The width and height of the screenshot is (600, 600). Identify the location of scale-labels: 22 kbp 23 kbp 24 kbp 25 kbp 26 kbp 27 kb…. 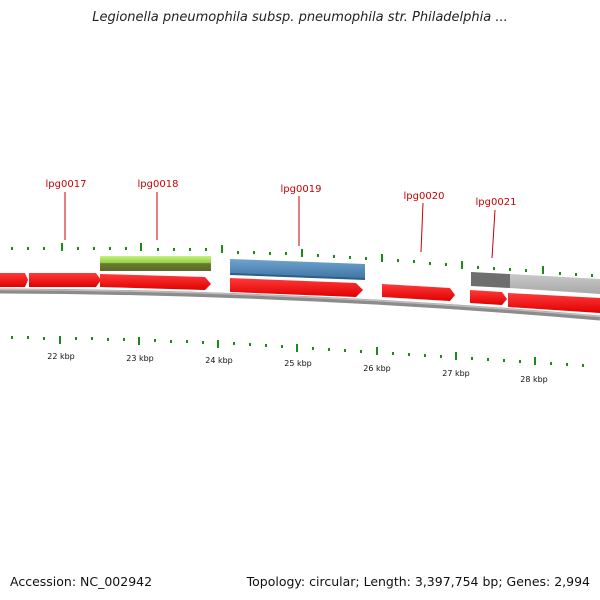
(297, 368).